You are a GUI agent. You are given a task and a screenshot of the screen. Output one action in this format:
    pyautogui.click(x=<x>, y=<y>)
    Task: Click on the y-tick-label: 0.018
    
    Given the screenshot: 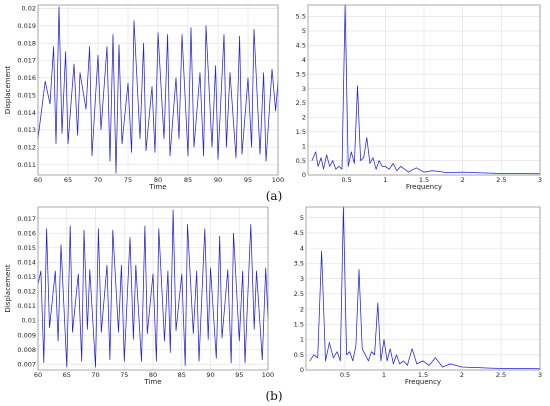 What is the action you would take?
    pyautogui.click(x=26, y=43)
    